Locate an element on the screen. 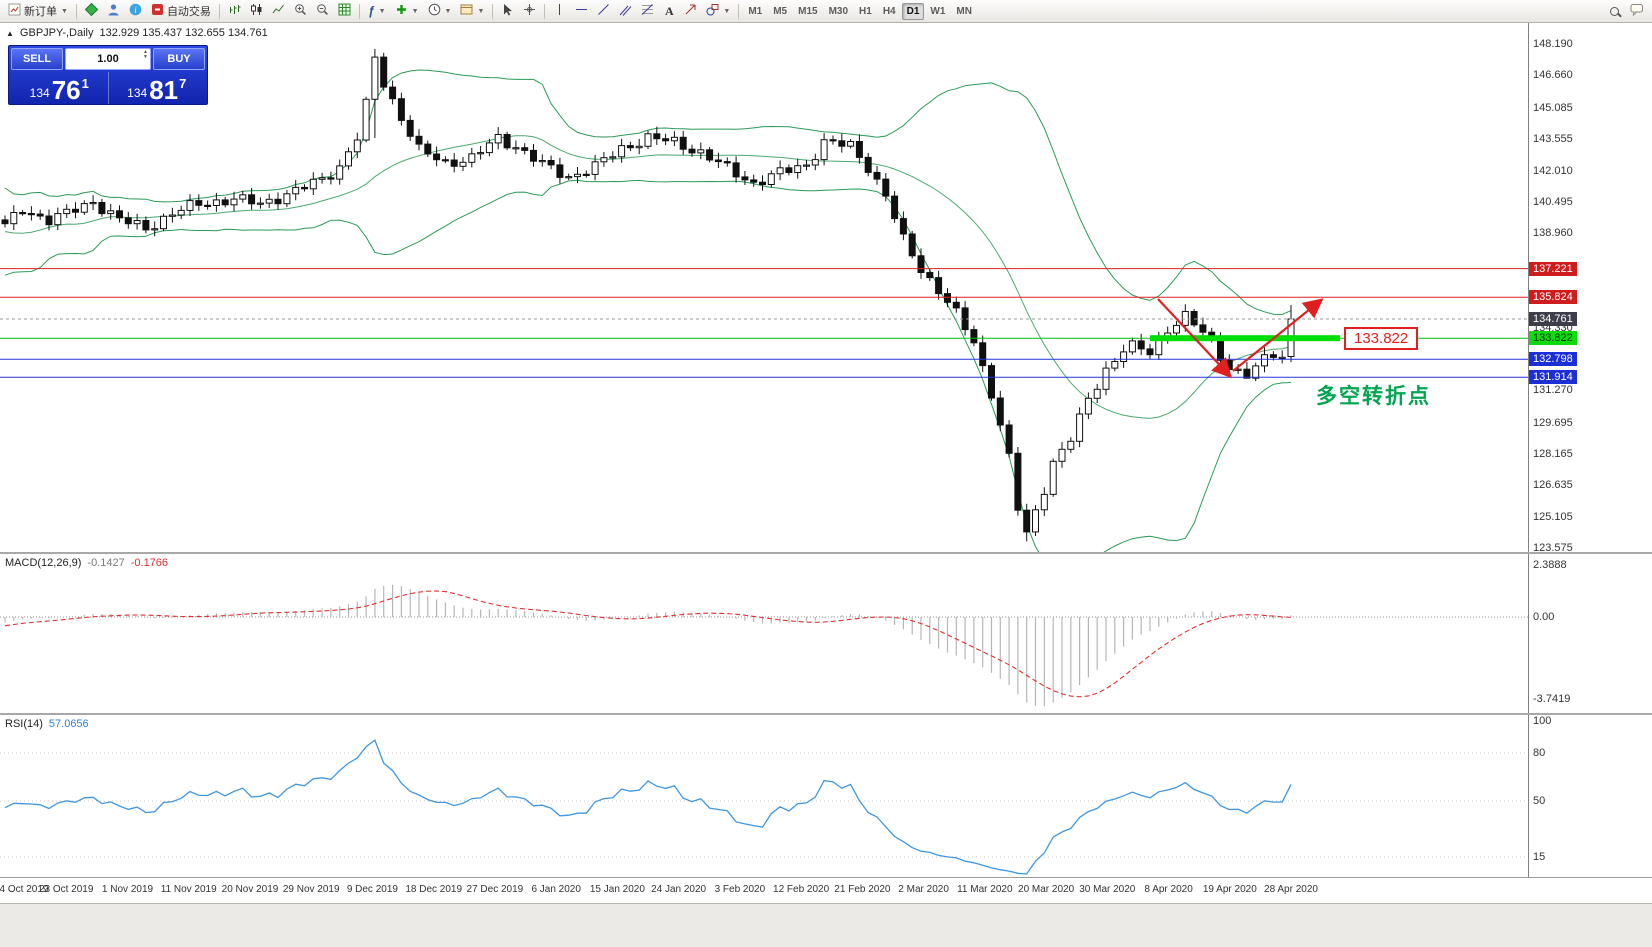 This screenshot has height=947, width=1652. price-badge-134.761: 134.761 is located at coordinates (1553, 319).